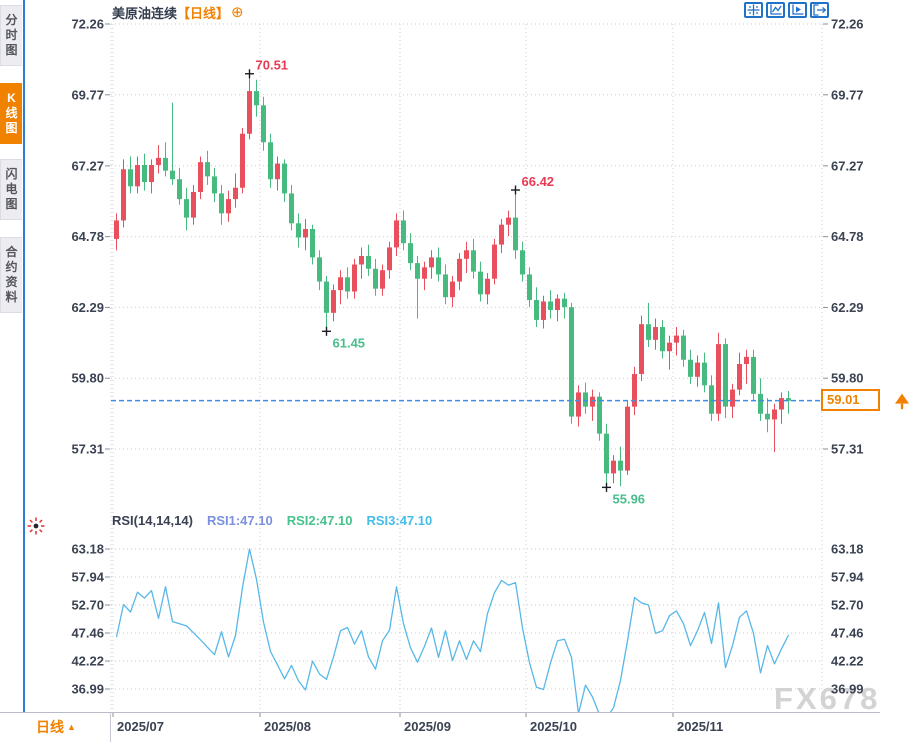  I want to click on period-selector-arrow-icon: ▲, so click(71, 727).